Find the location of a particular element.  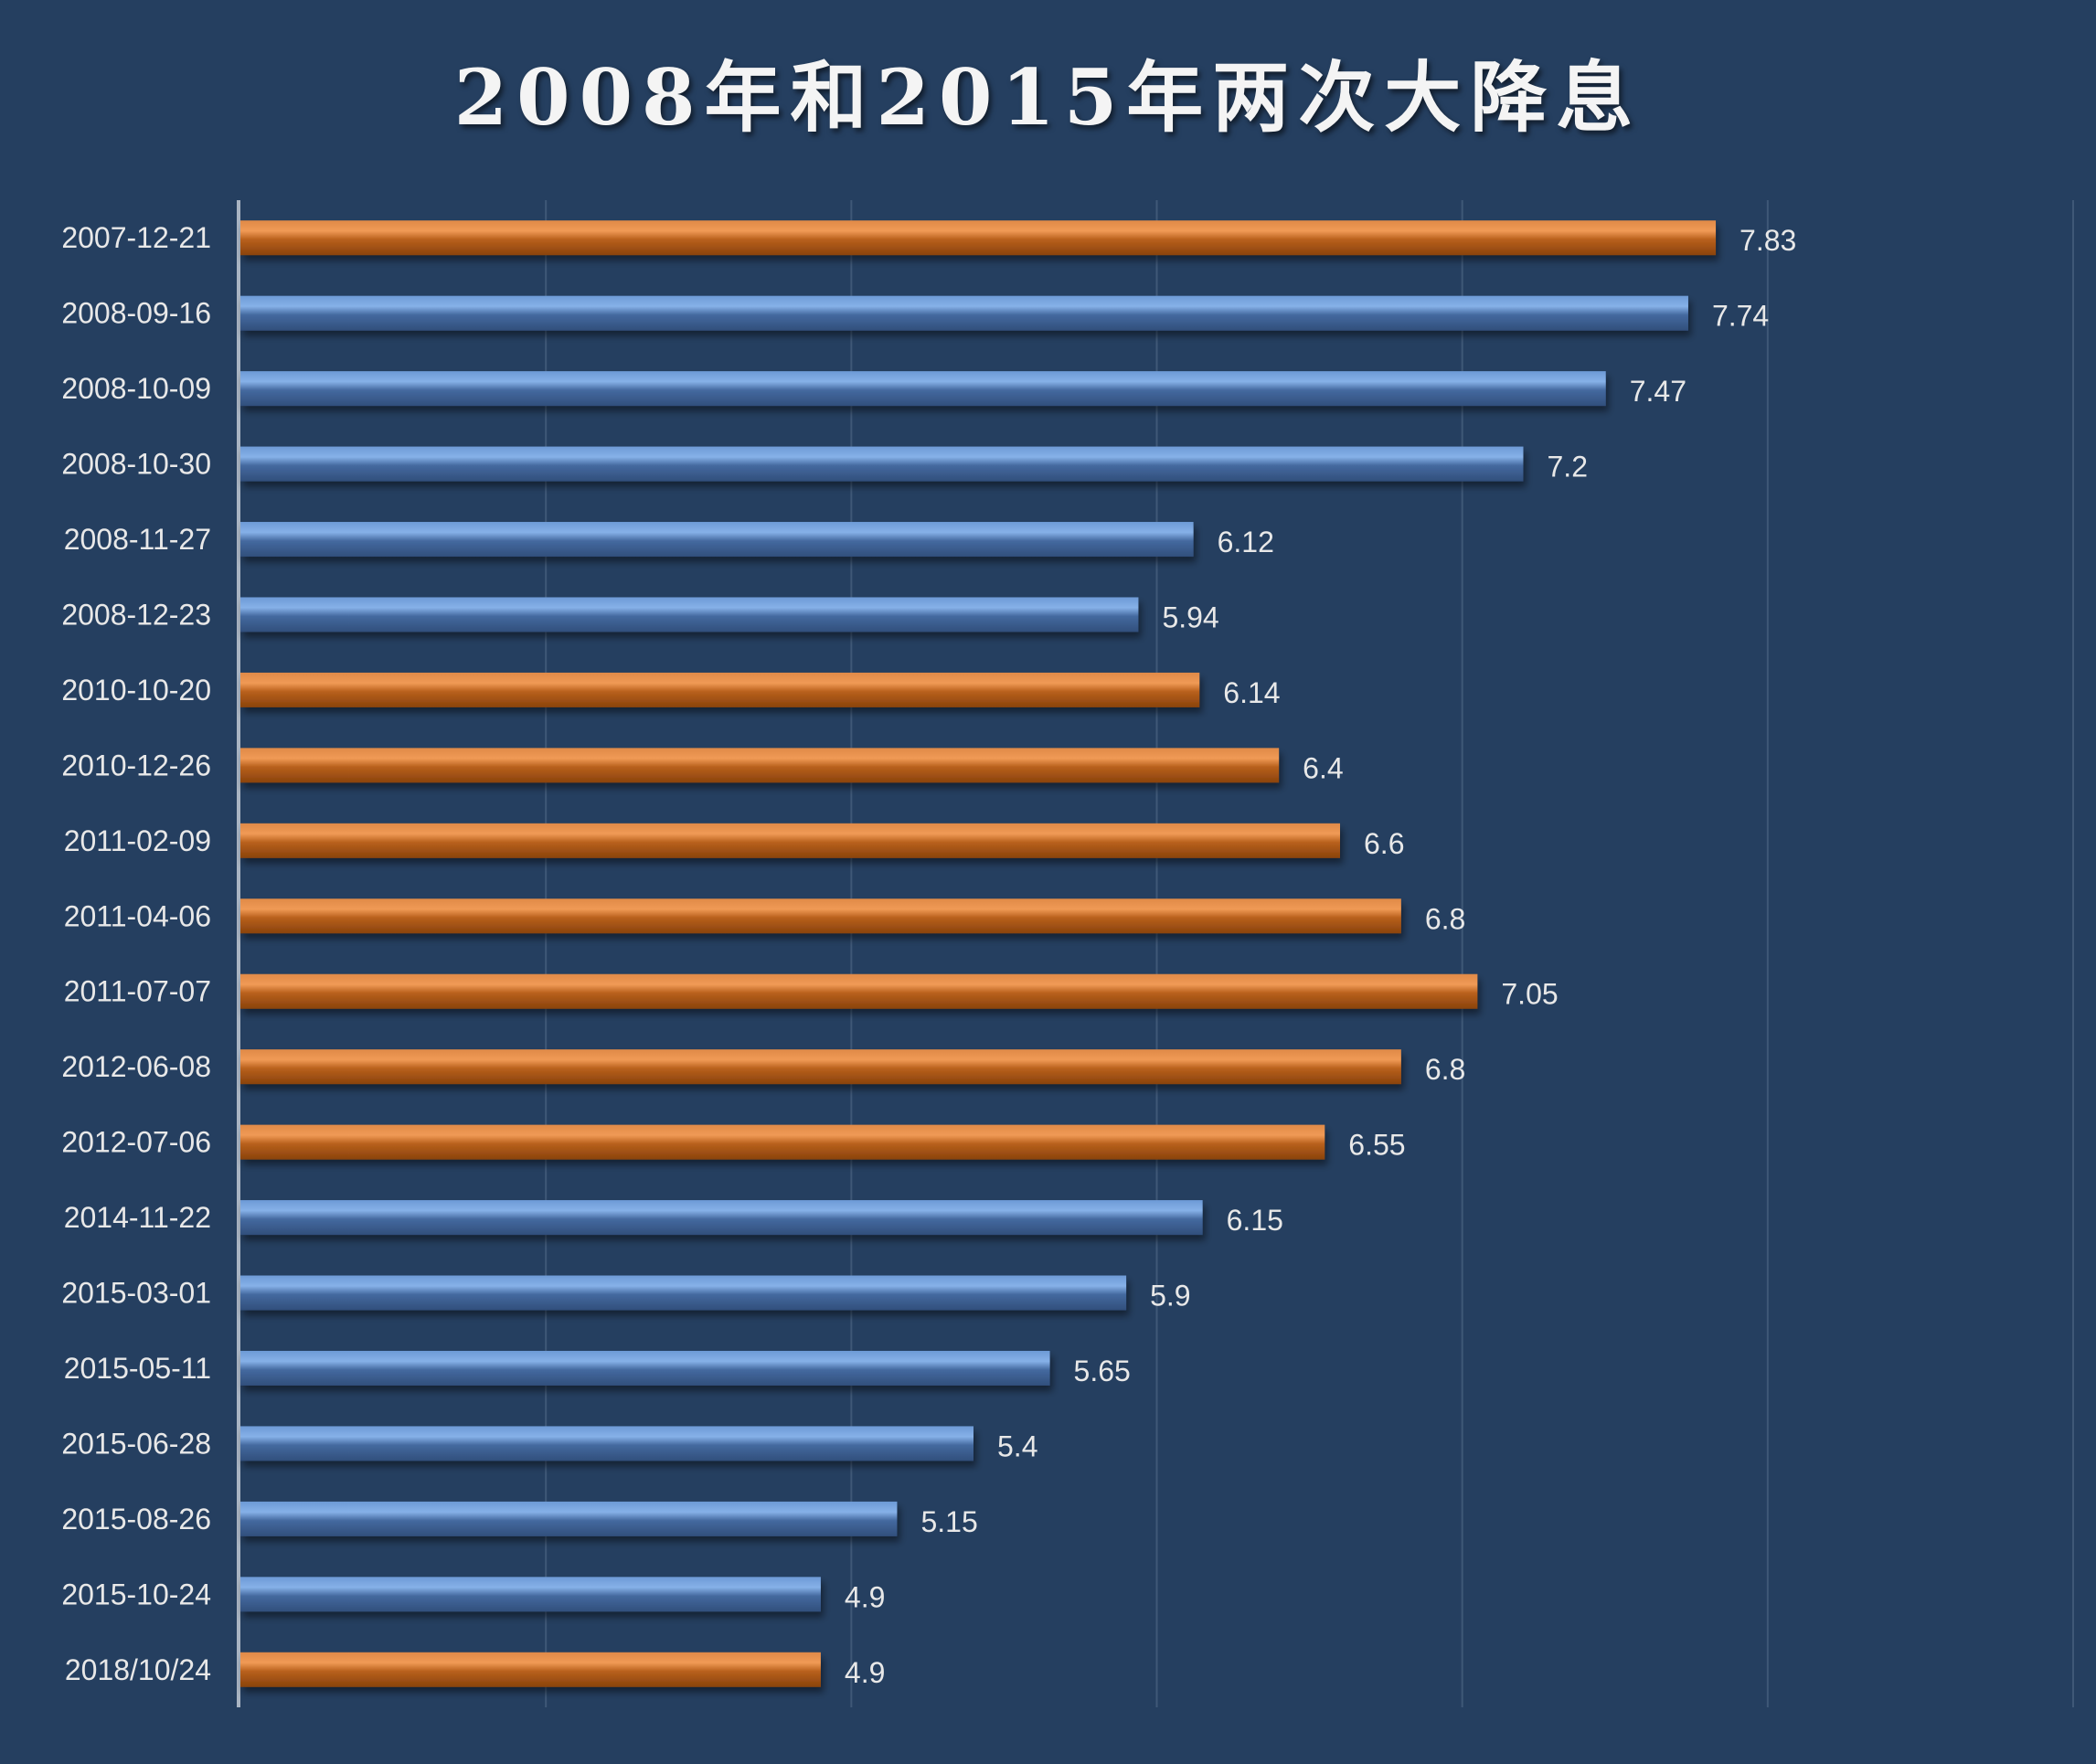

category-label: 2012-07-06 is located at coordinates (136, 1142).